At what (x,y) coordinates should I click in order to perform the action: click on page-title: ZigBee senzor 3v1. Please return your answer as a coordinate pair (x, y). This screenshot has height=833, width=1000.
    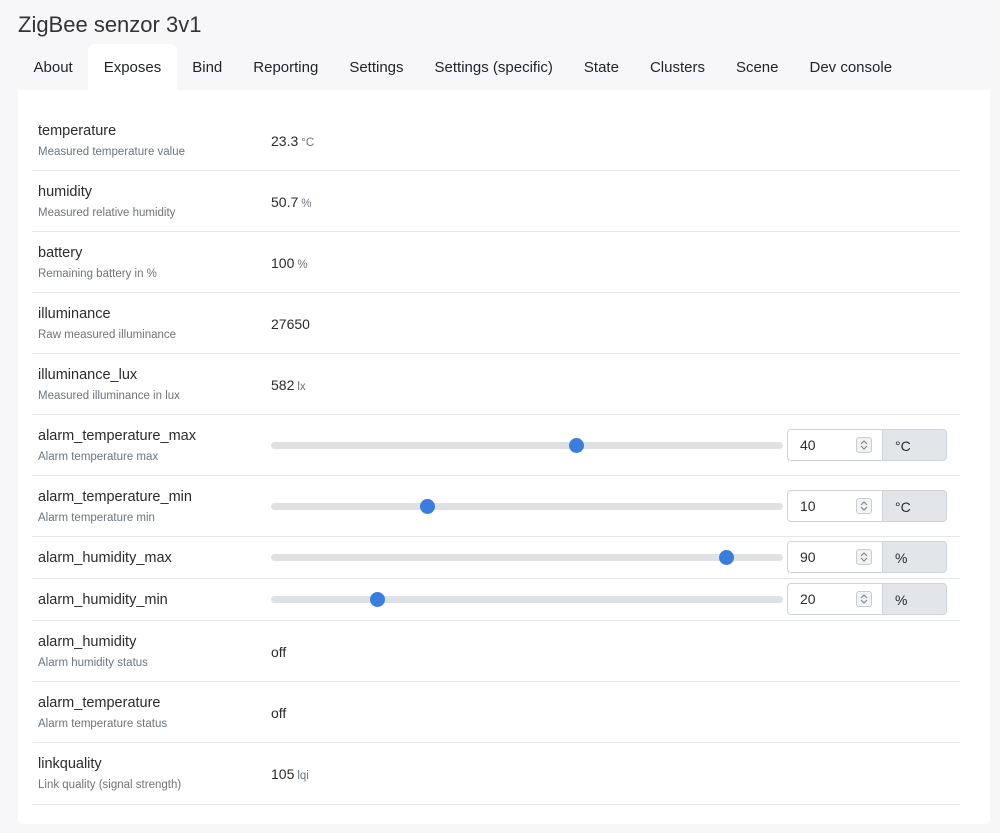
    Looking at the image, I should click on (110, 24).